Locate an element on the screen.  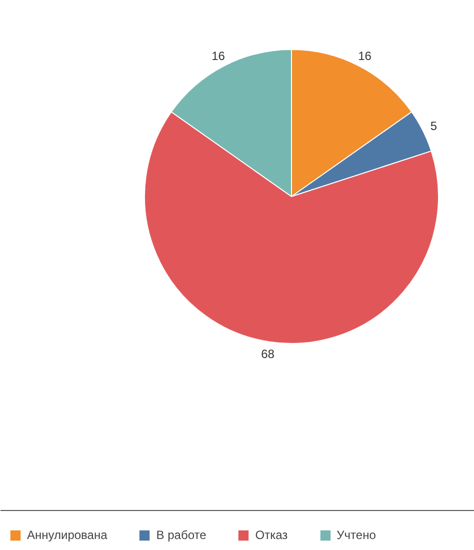
legend-label: Отказ is located at coordinates (271, 535).